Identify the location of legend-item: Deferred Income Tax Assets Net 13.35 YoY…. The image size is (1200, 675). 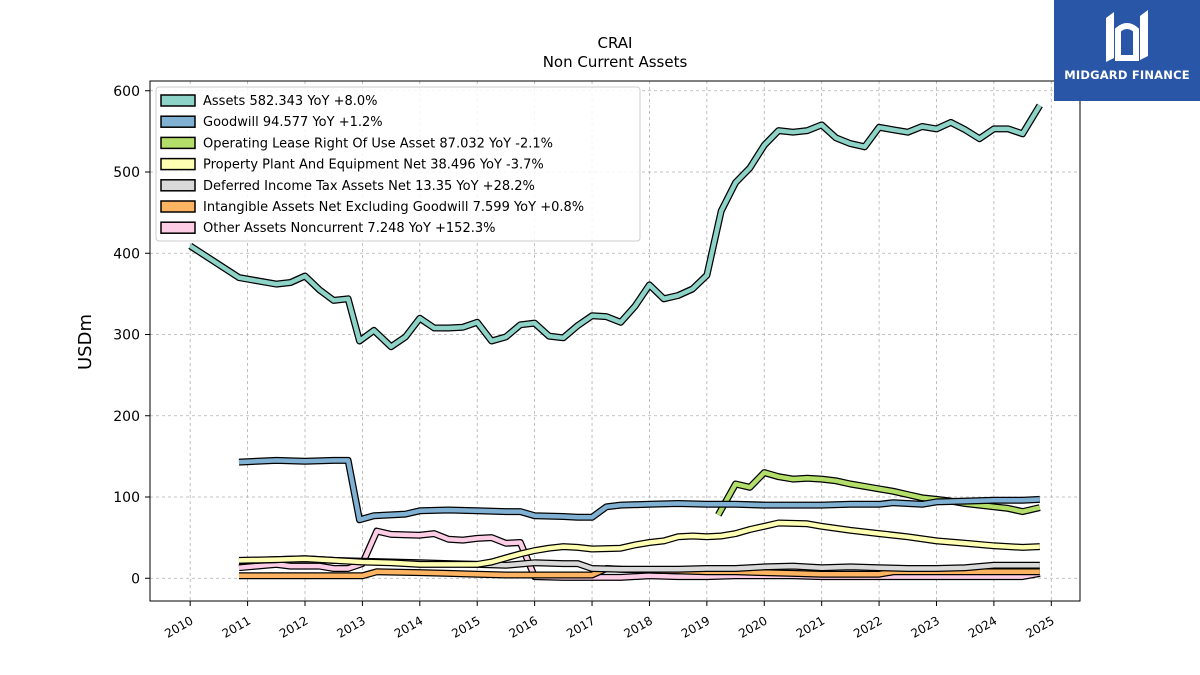
(347, 186).